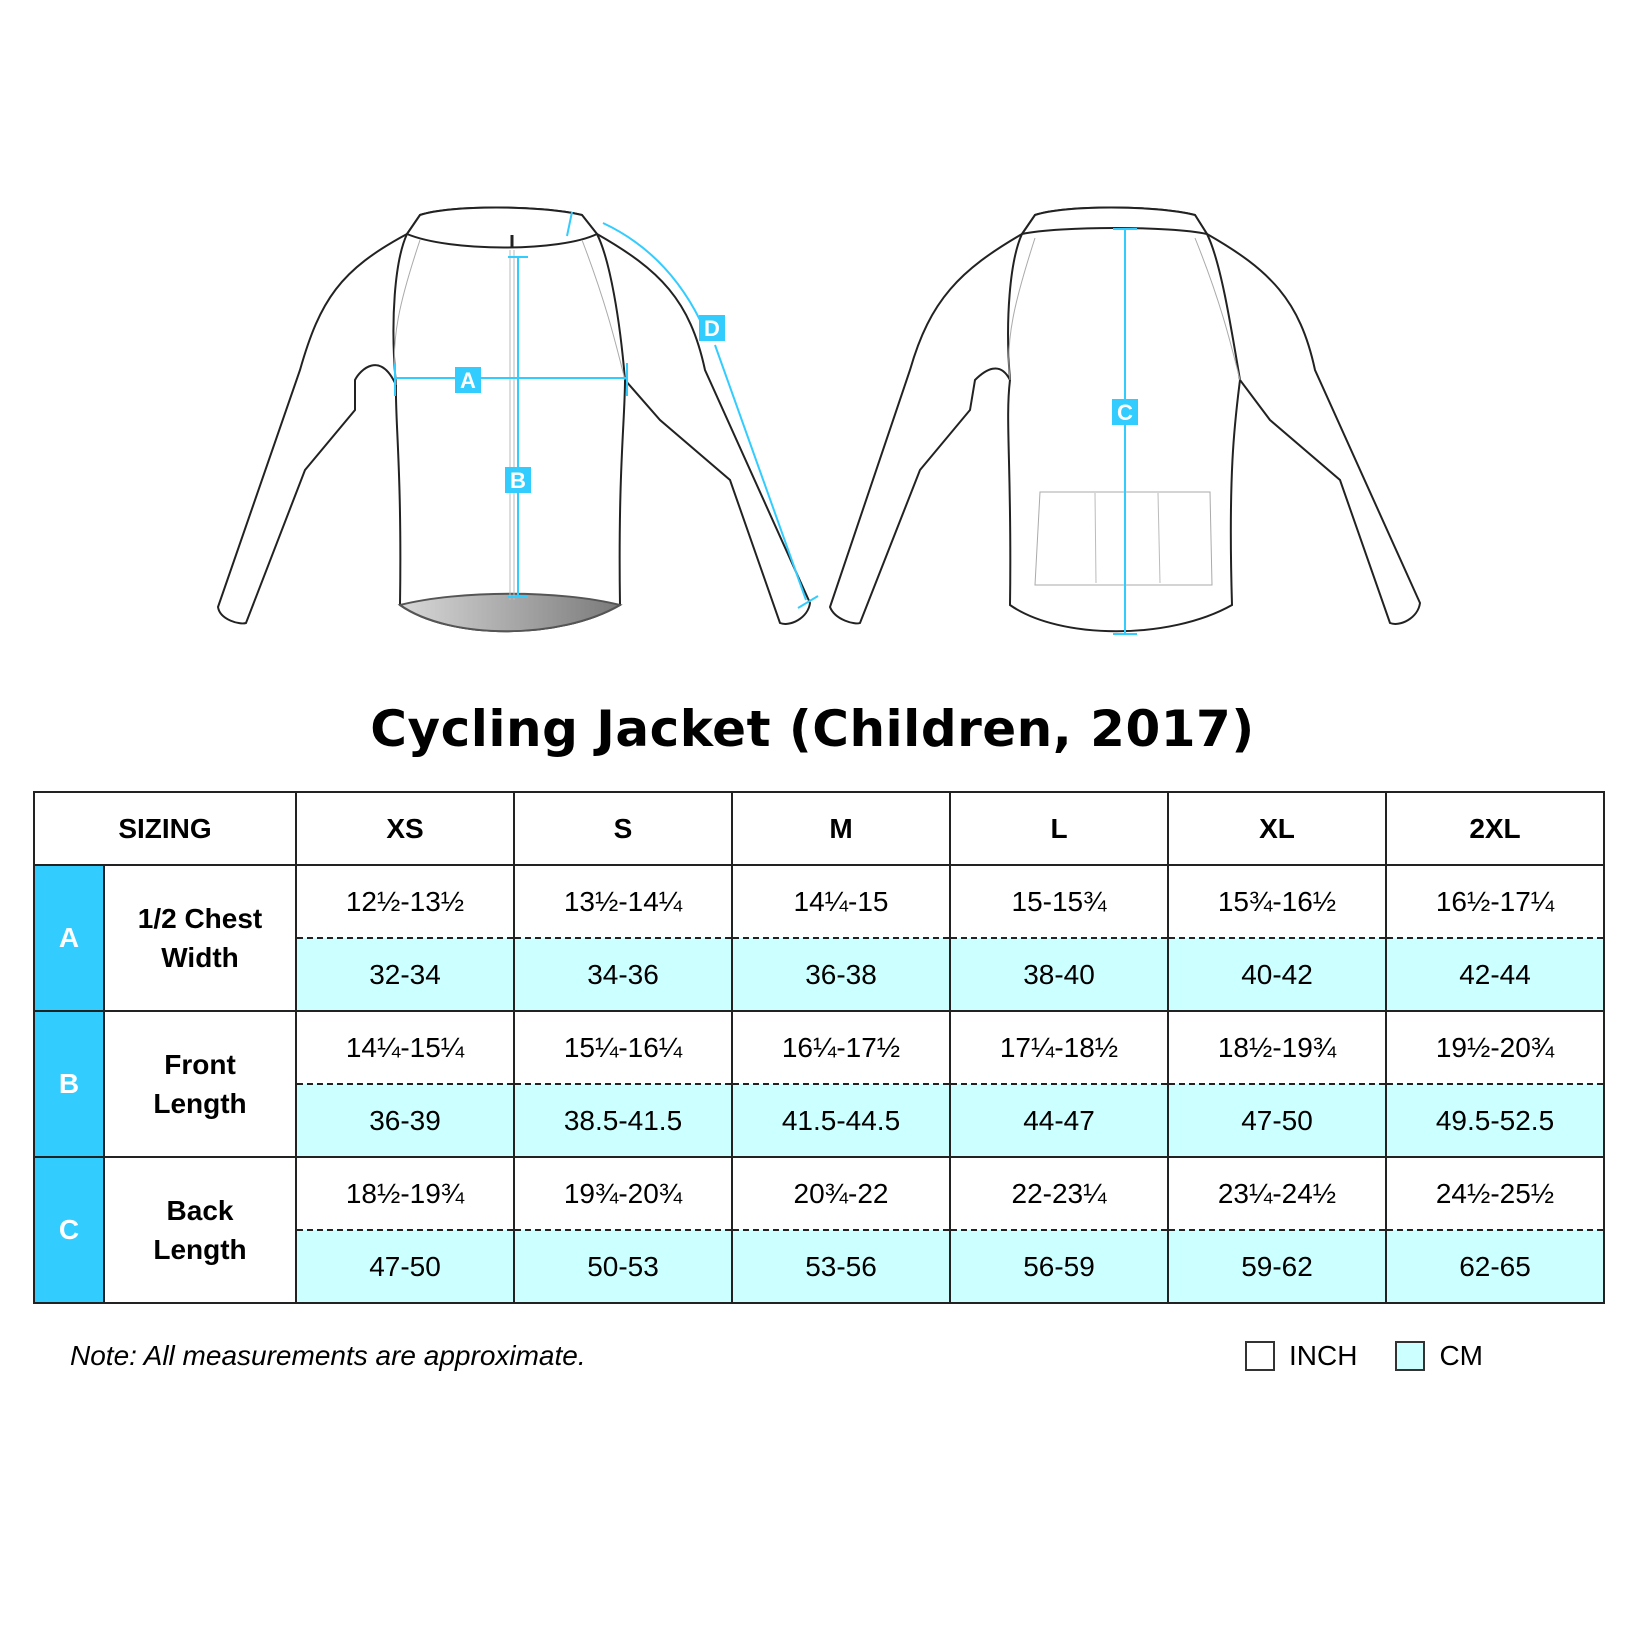  What do you see at coordinates (1277, 1267) in the screenshot?
I see `cell-cm: 59-62` at bounding box center [1277, 1267].